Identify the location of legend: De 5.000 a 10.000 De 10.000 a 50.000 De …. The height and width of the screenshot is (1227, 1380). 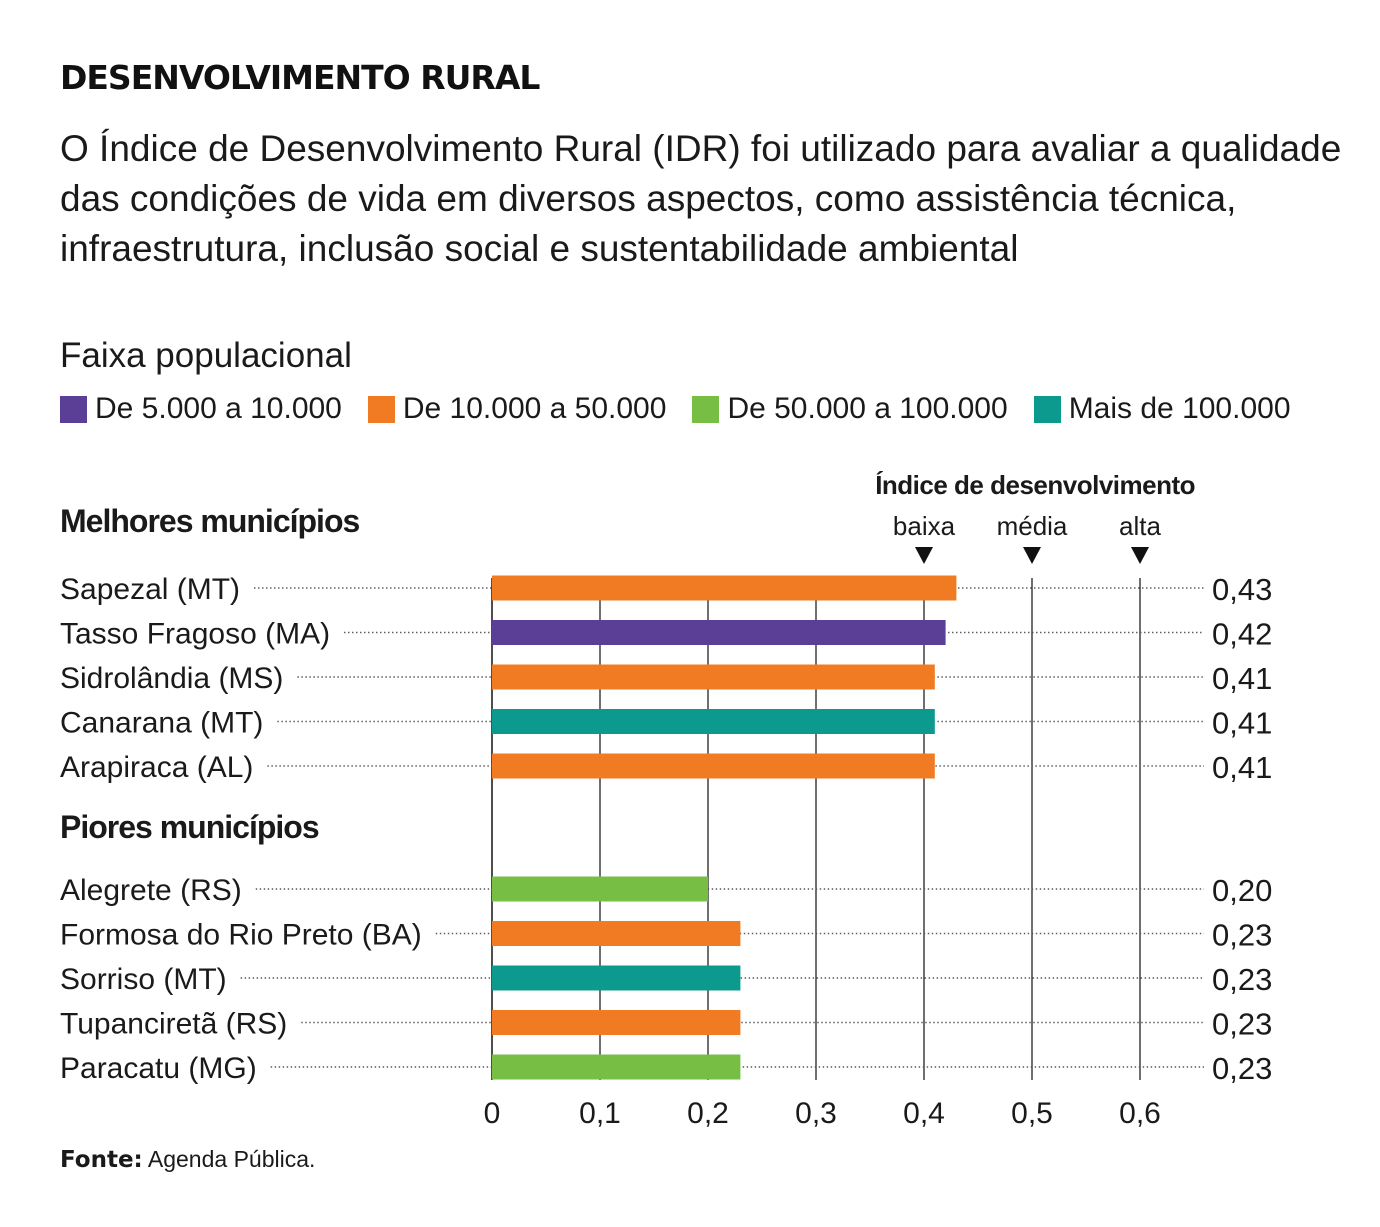
(688, 409).